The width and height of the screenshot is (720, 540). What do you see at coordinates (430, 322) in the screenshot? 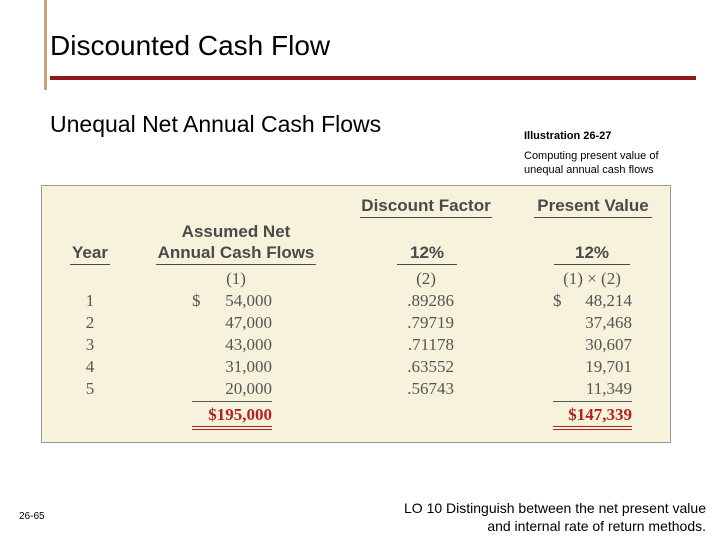
I see `factor-cell: .79719` at bounding box center [430, 322].